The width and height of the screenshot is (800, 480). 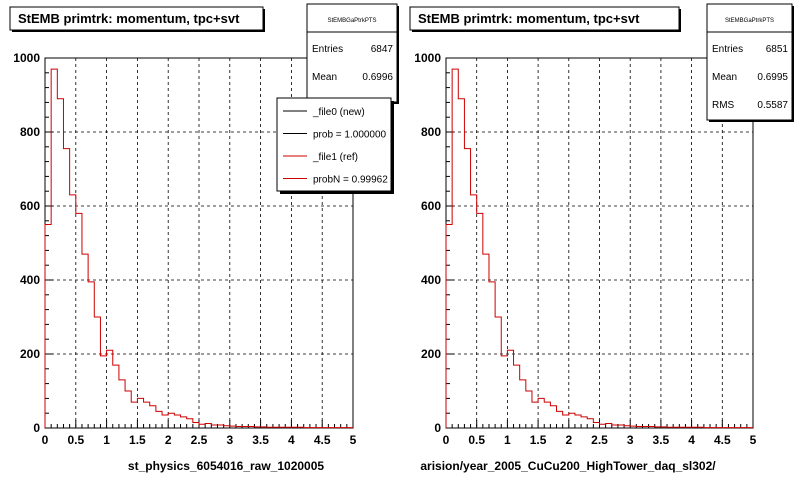 I want to click on legend-label: _file1 (ref), so click(x=335, y=157).